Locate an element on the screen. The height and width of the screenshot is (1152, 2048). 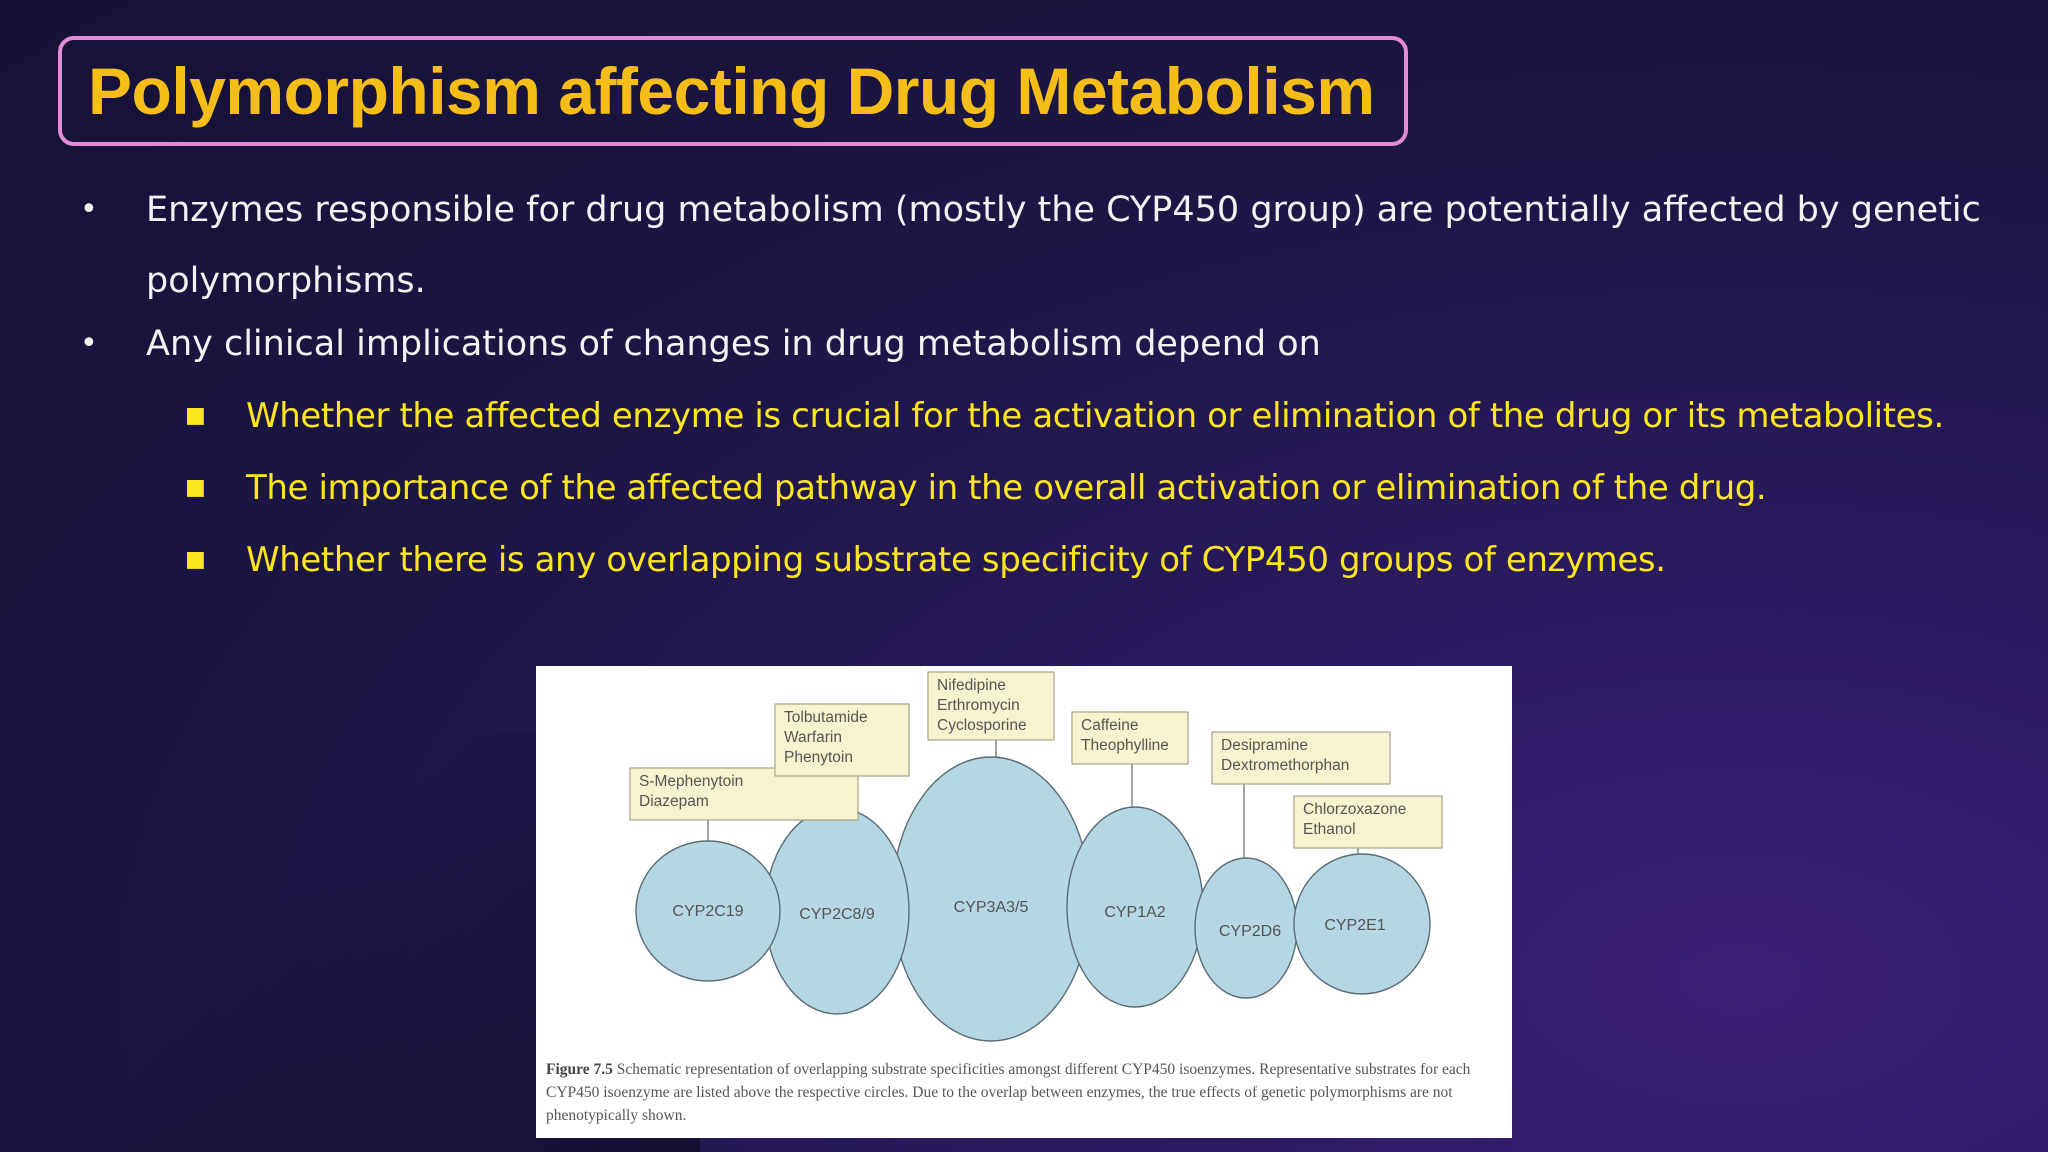
substrate-label: Desipramine is located at coordinates (1264, 745).